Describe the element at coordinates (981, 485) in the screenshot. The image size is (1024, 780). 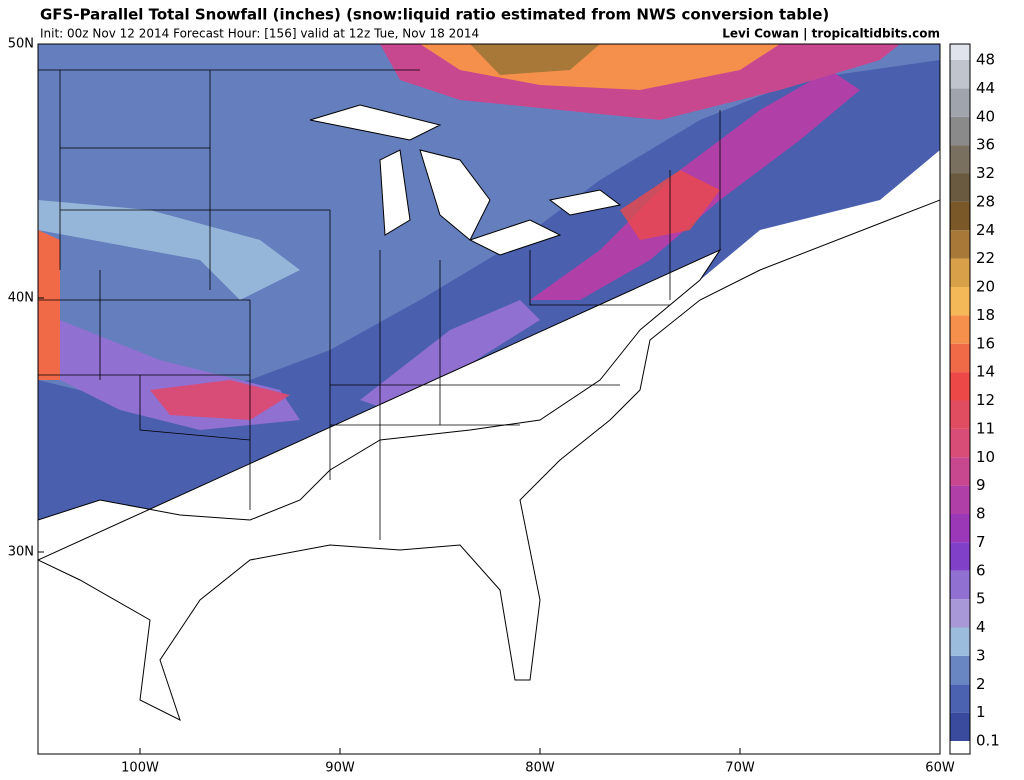
I see `colorbar-label: 9` at that location.